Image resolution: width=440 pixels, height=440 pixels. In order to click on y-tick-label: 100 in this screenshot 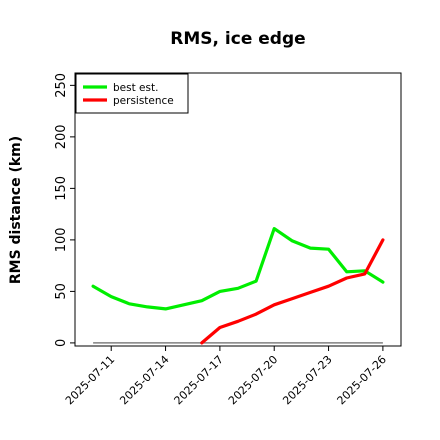, I will do `click(61, 239)`.